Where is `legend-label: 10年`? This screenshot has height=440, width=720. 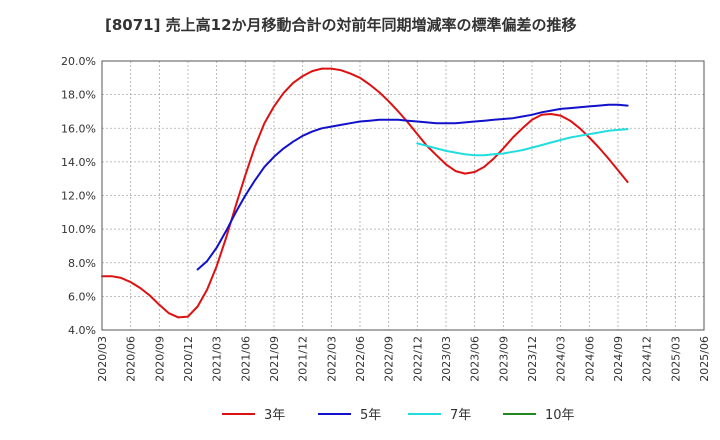 legend-label: 10年 is located at coordinates (560, 415).